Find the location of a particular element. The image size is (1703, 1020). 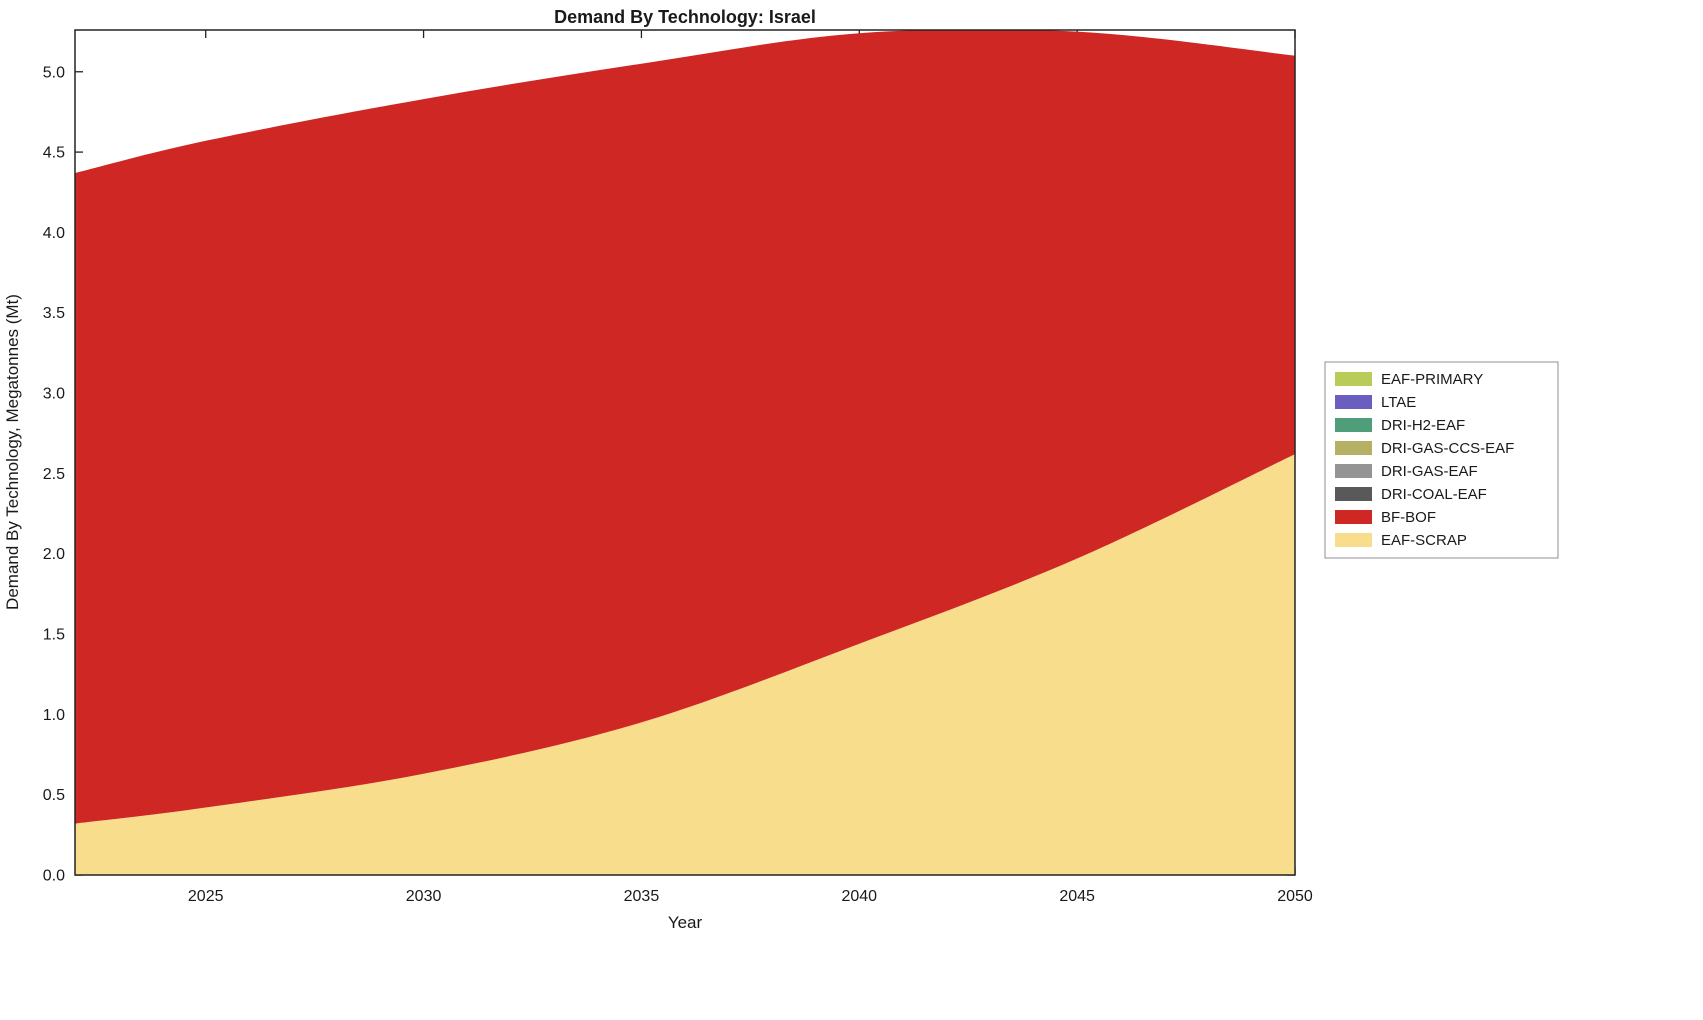

y-tick-label: 4.0 is located at coordinates (54, 233).